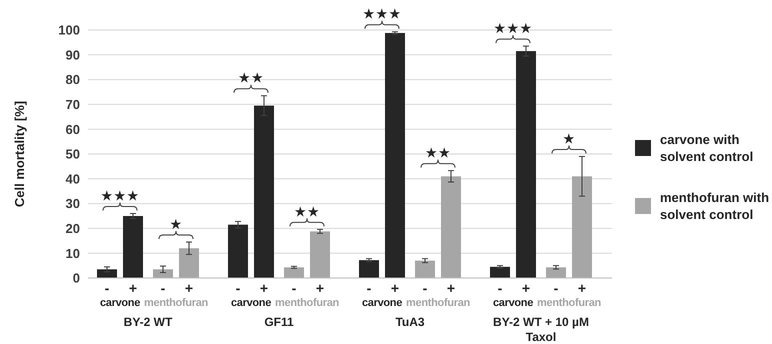  I want to click on legend-label: carvone with solvent control, so click(707, 148).